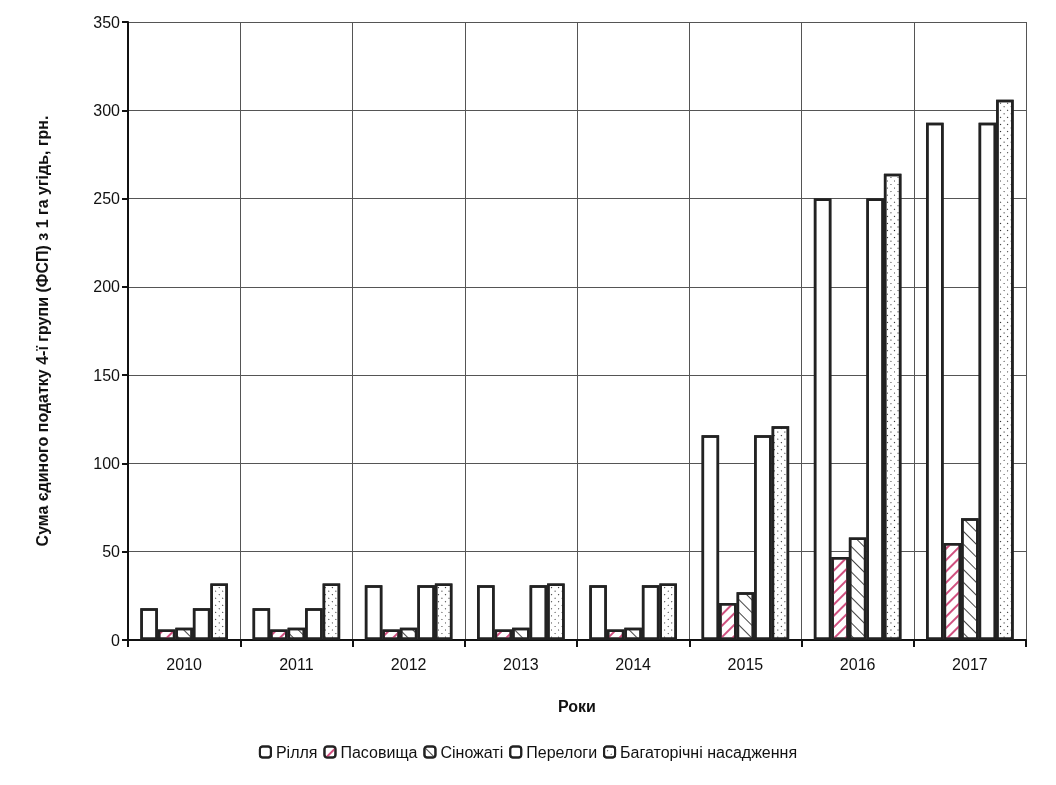 The height and width of the screenshot is (785, 1056). What do you see at coordinates (116, 640) in the screenshot?
I see `y-tick-label: 0` at bounding box center [116, 640].